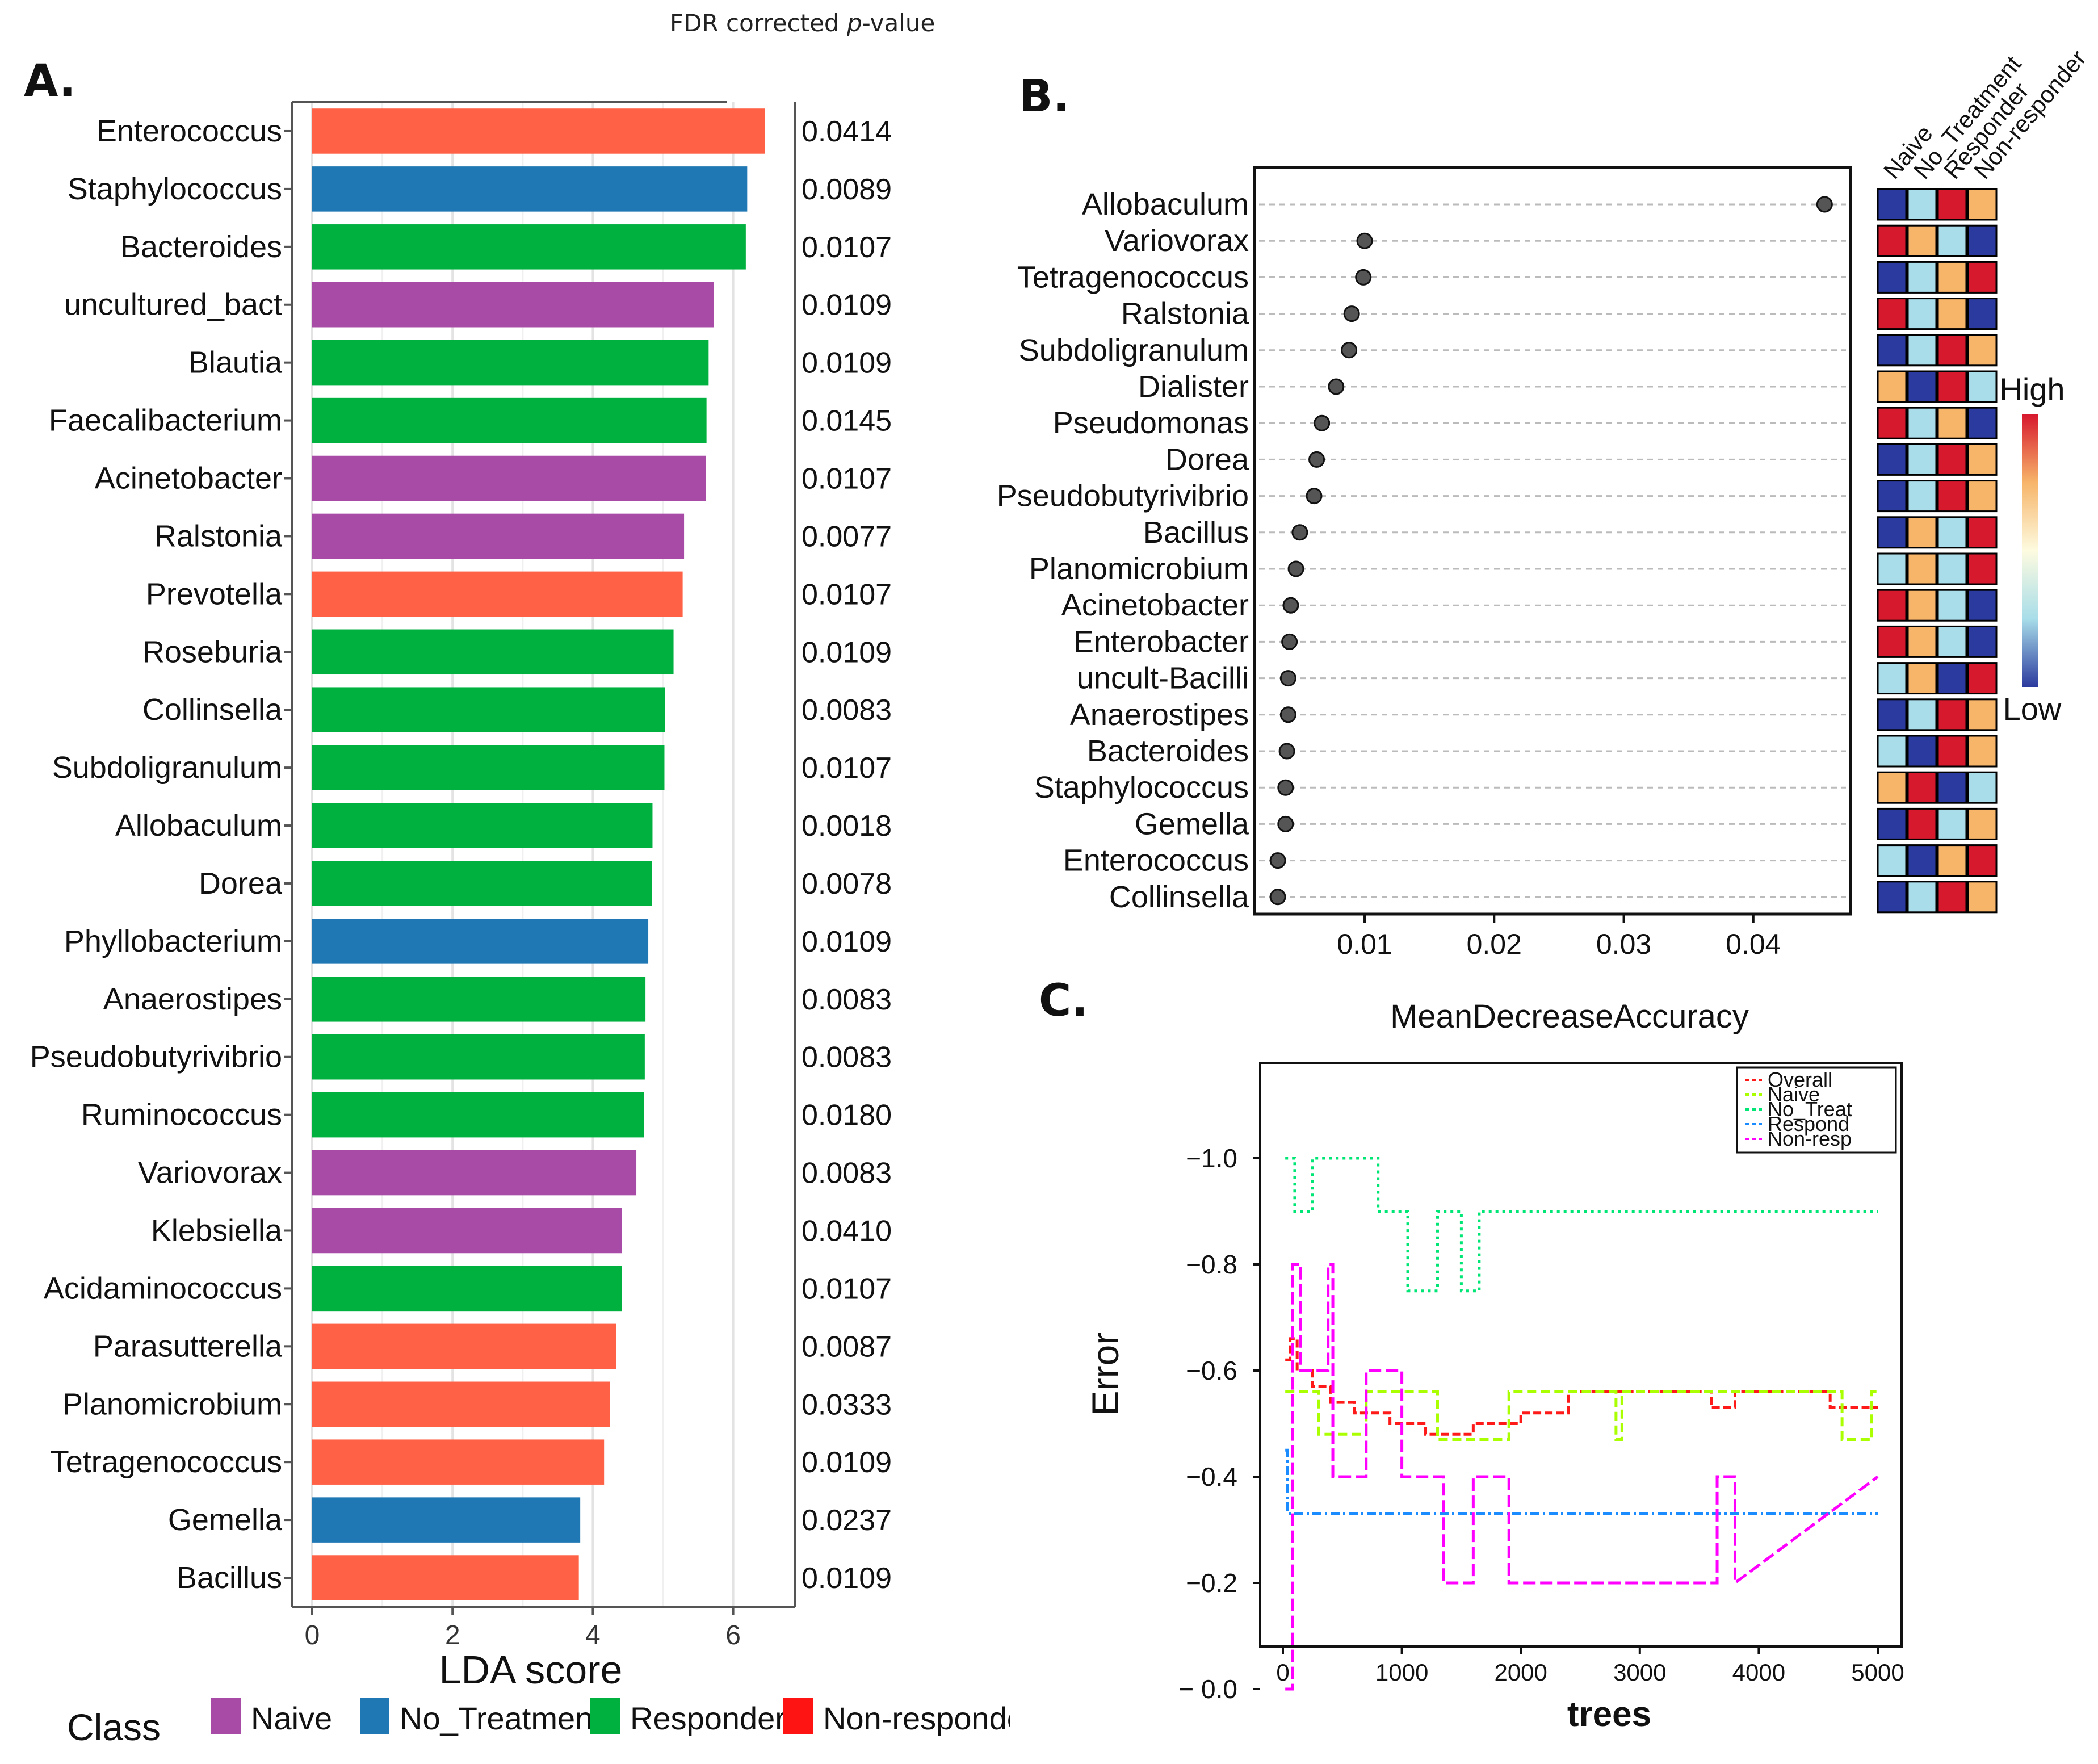 The height and width of the screenshot is (1764, 2098). I want to click on series-line-non-resp, so click(1582, 1477).